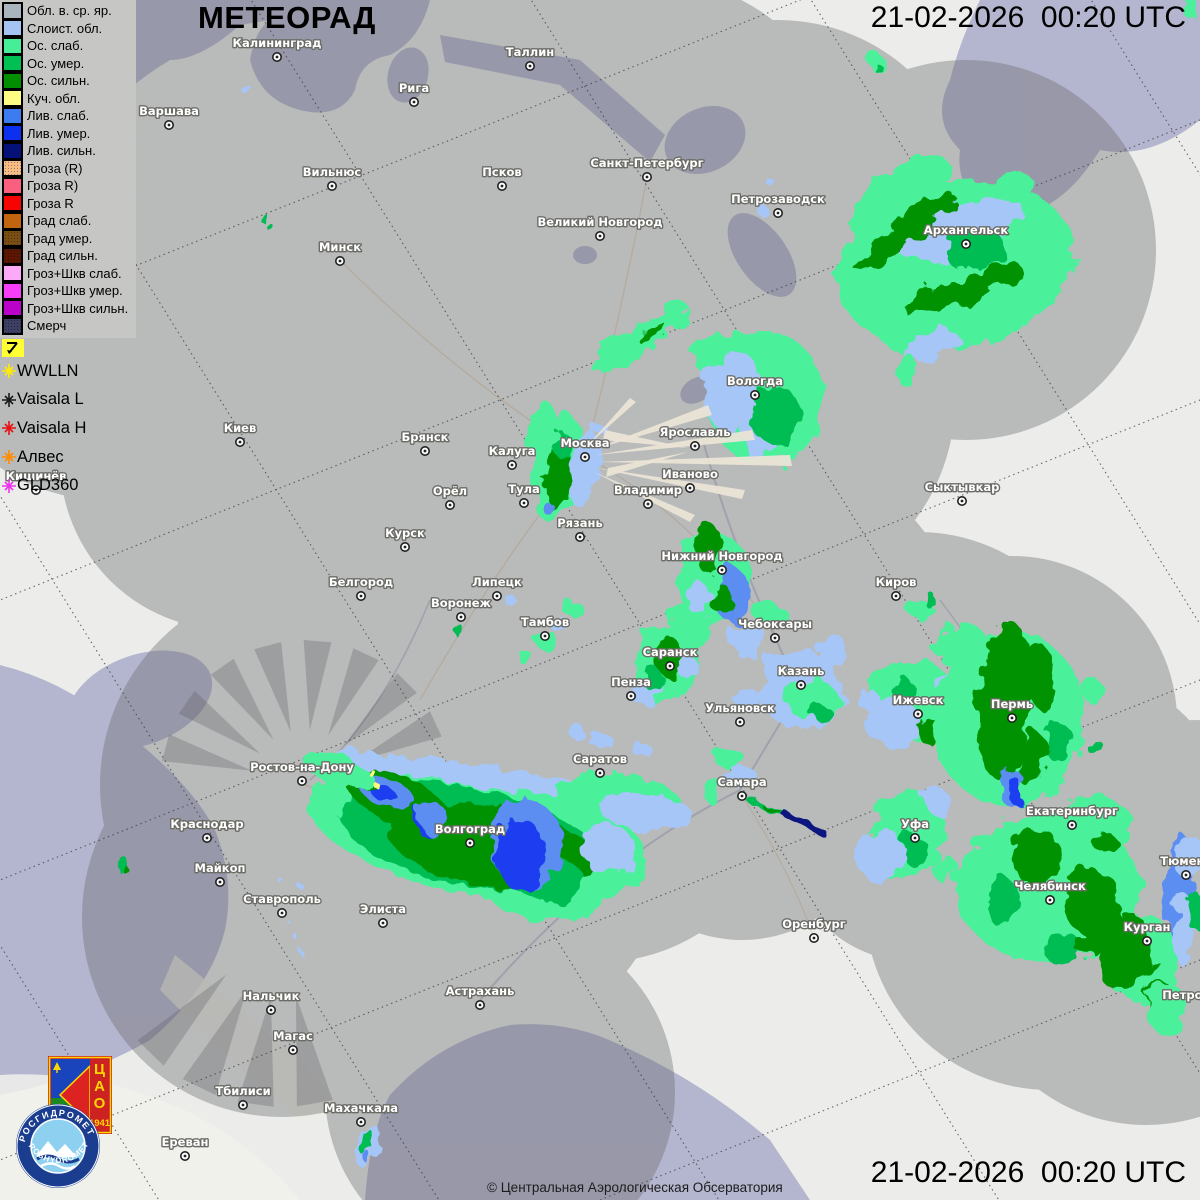  What do you see at coordinates (755, 386) in the screenshot?
I see `city-marker-group: Вологда` at bounding box center [755, 386].